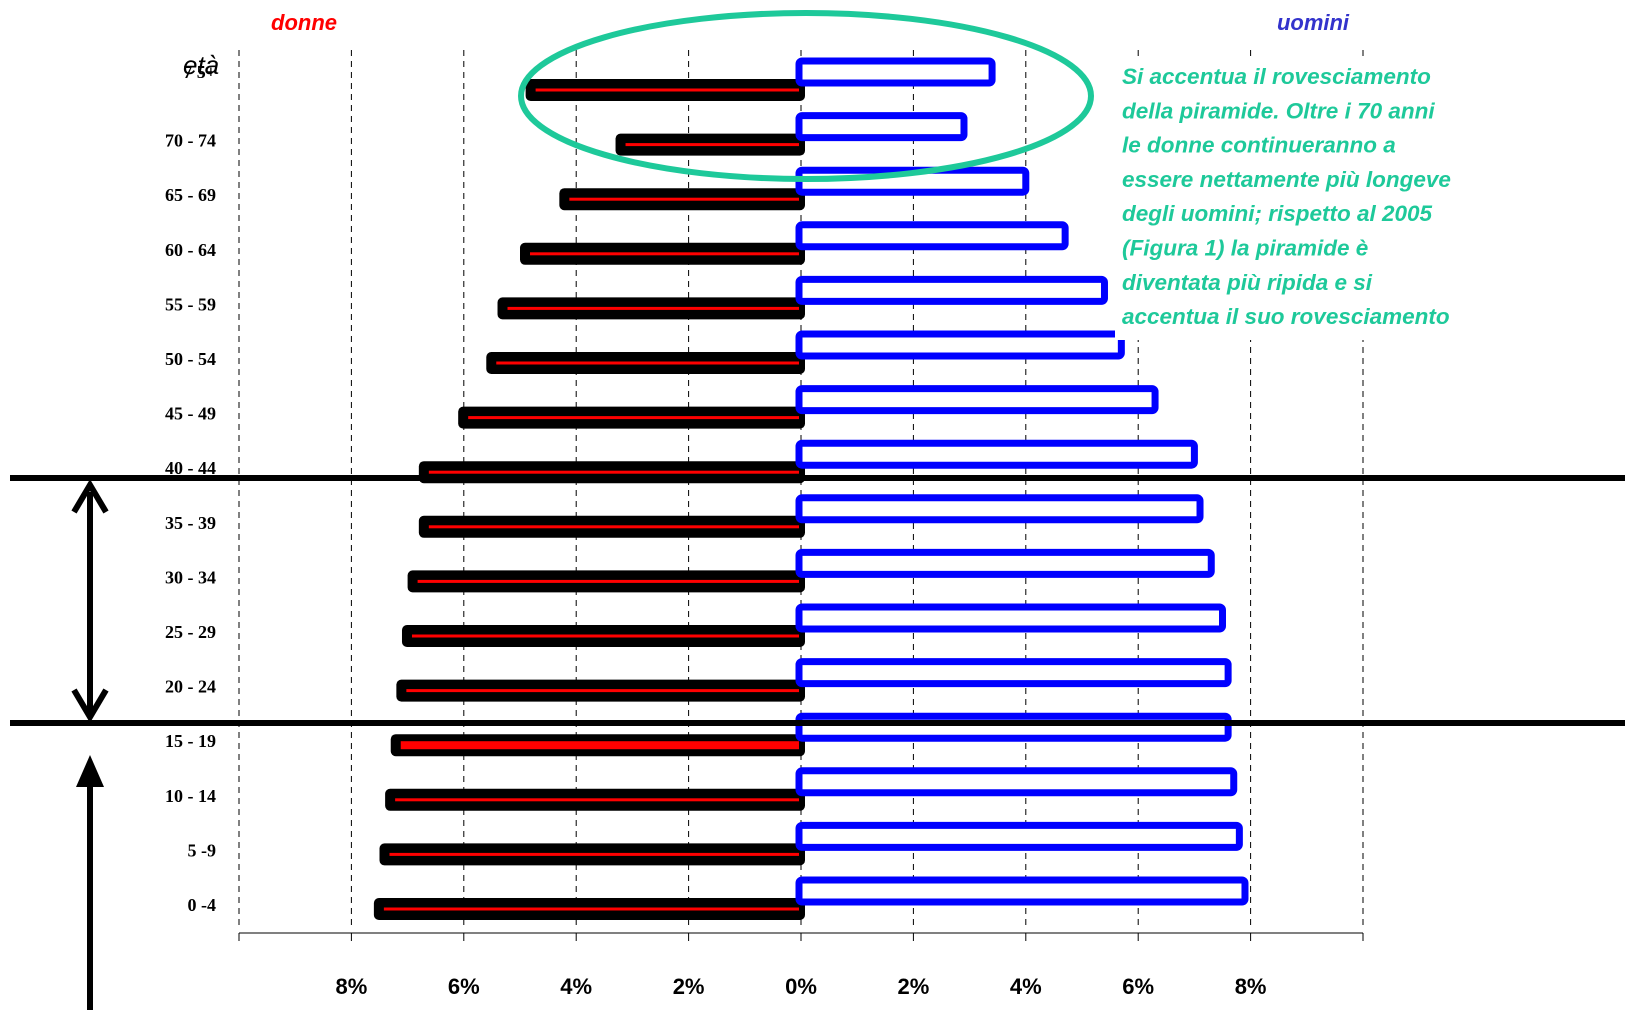 The width and height of the screenshot is (1625, 1010). What do you see at coordinates (190, 359) in the screenshot?
I see `age-group-label: 50 - 54` at bounding box center [190, 359].